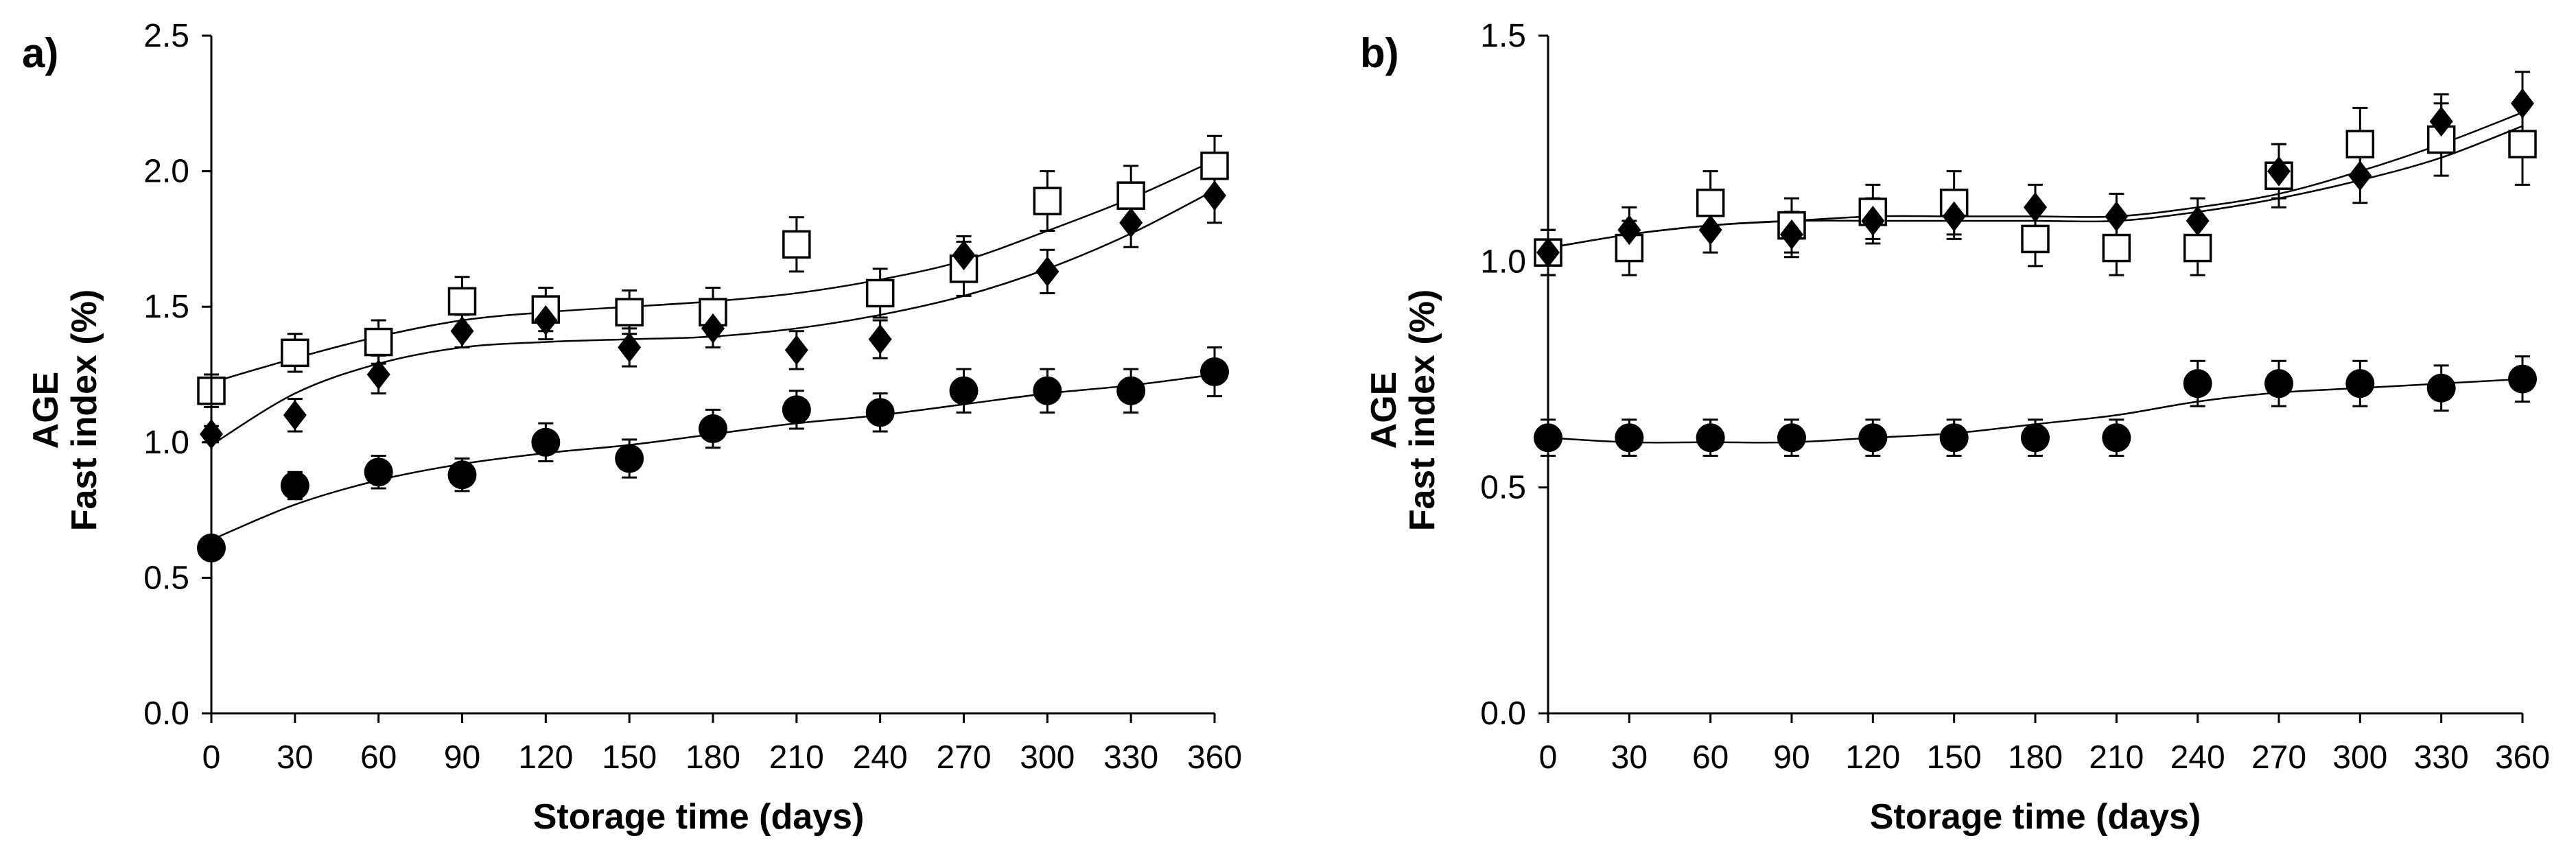 This screenshot has height=856, width=2576. Describe the element at coordinates (2441, 757) in the screenshot. I see `x-tick-label: 330` at that location.